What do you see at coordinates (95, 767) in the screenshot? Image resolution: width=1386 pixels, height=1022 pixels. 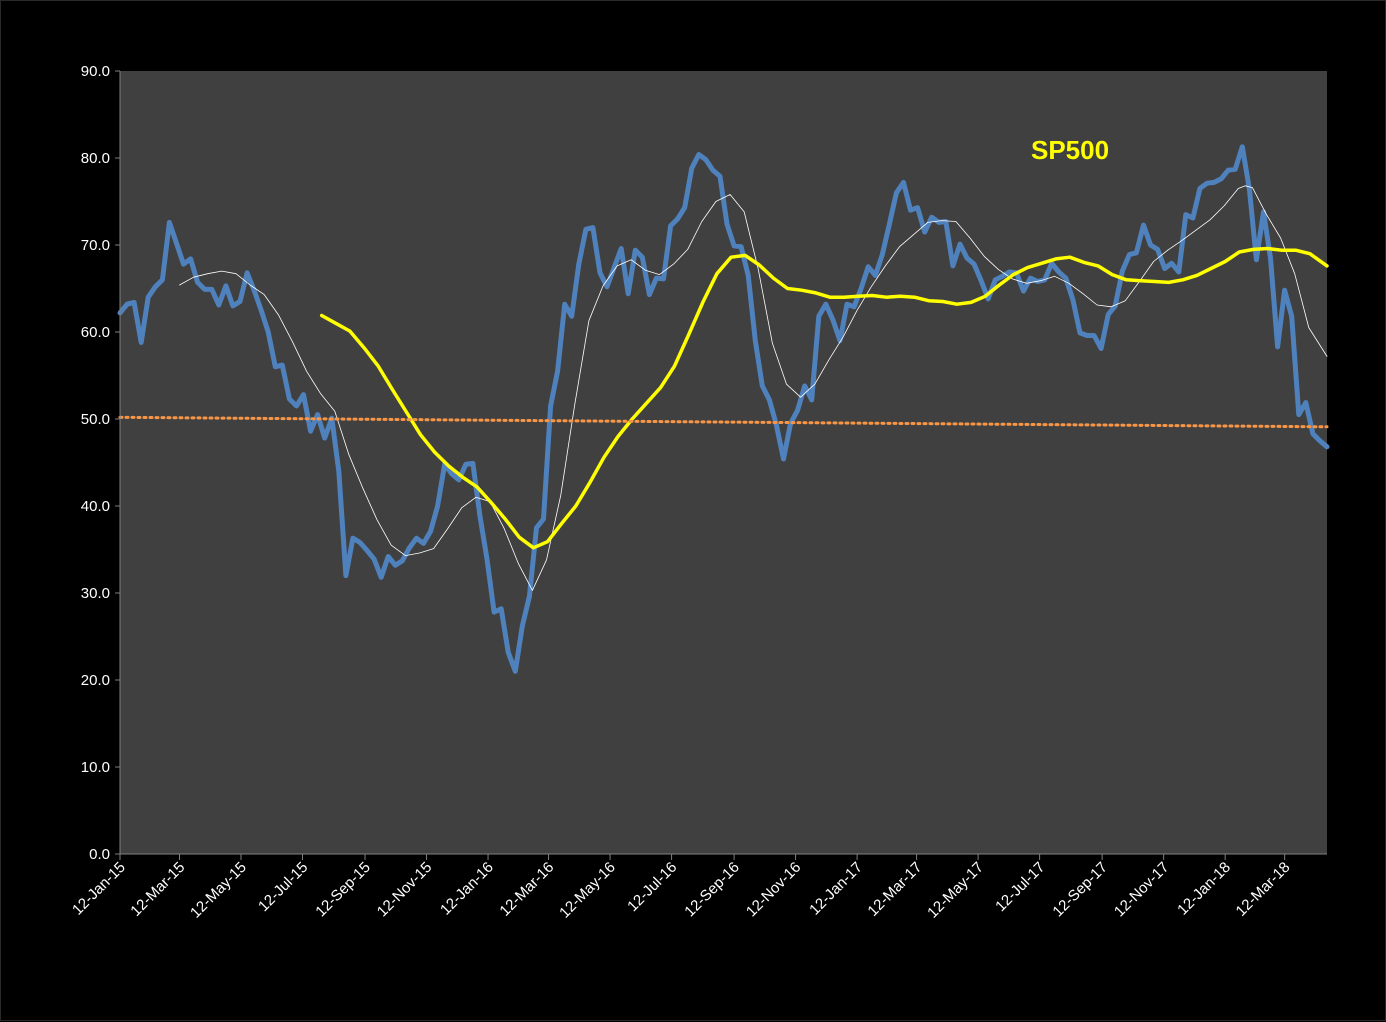 I see `y-tick-label: 10.0` at bounding box center [95, 767].